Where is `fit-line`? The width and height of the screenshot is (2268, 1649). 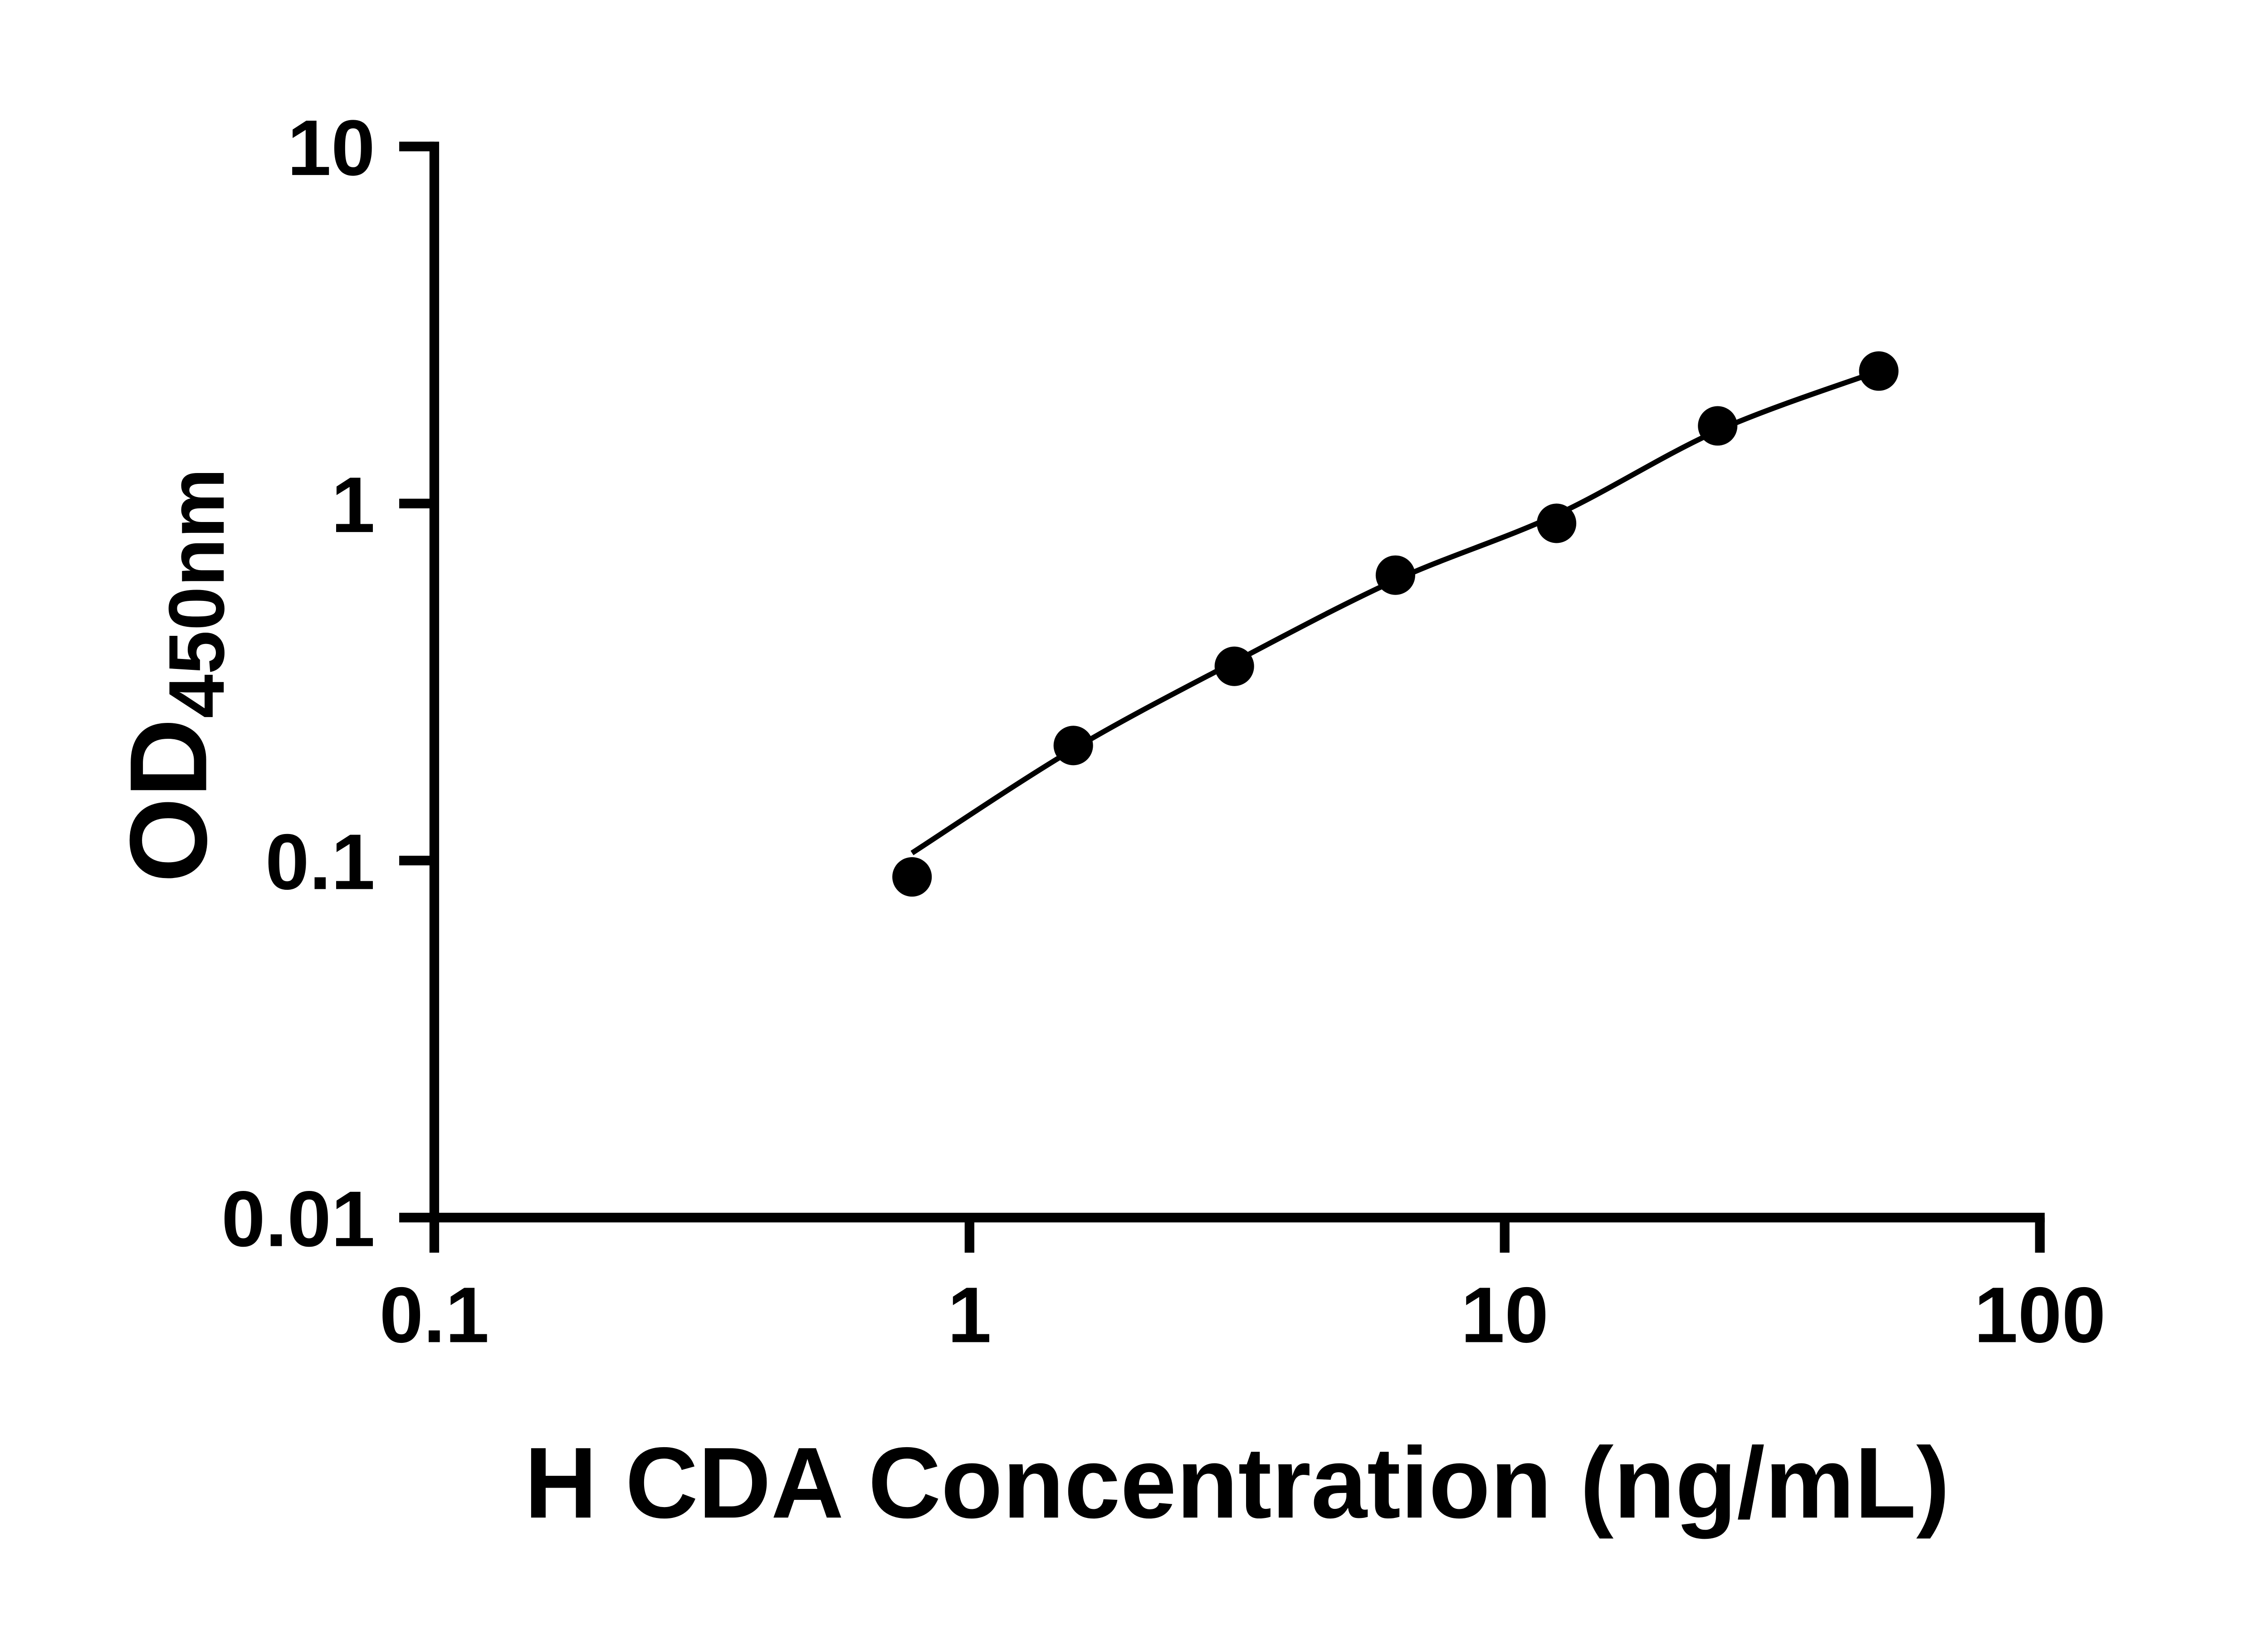 fit-line is located at coordinates (1395, 611).